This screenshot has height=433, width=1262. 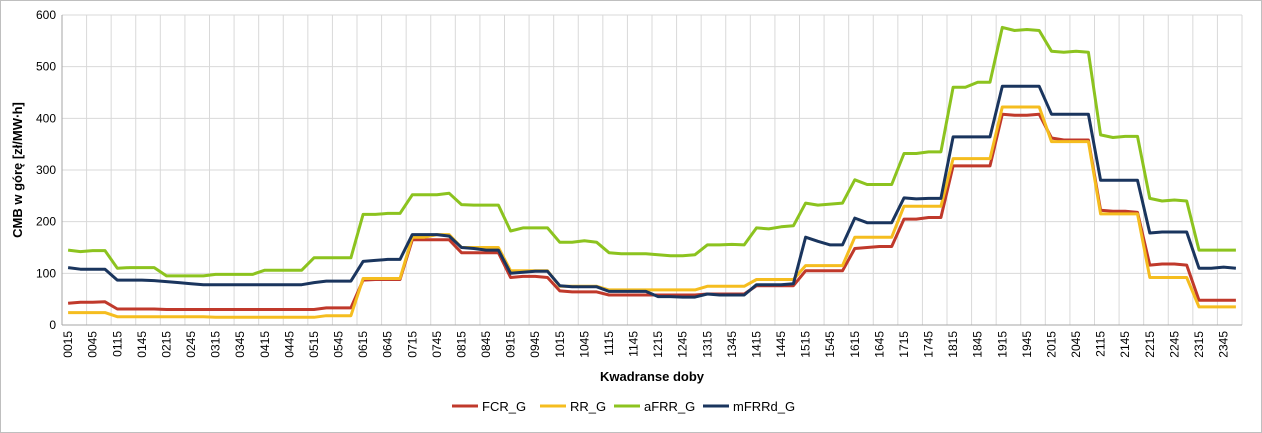 What do you see at coordinates (1101, 344) in the screenshot?
I see `x-tick-label: 2115` at bounding box center [1101, 344].